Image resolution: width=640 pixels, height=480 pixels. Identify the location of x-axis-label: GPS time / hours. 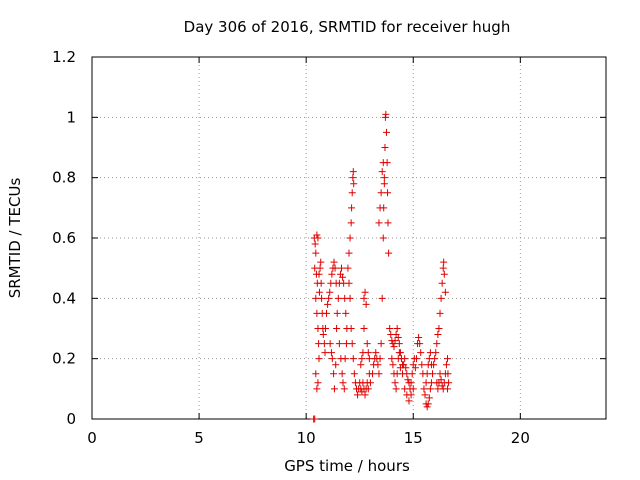
(347, 466).